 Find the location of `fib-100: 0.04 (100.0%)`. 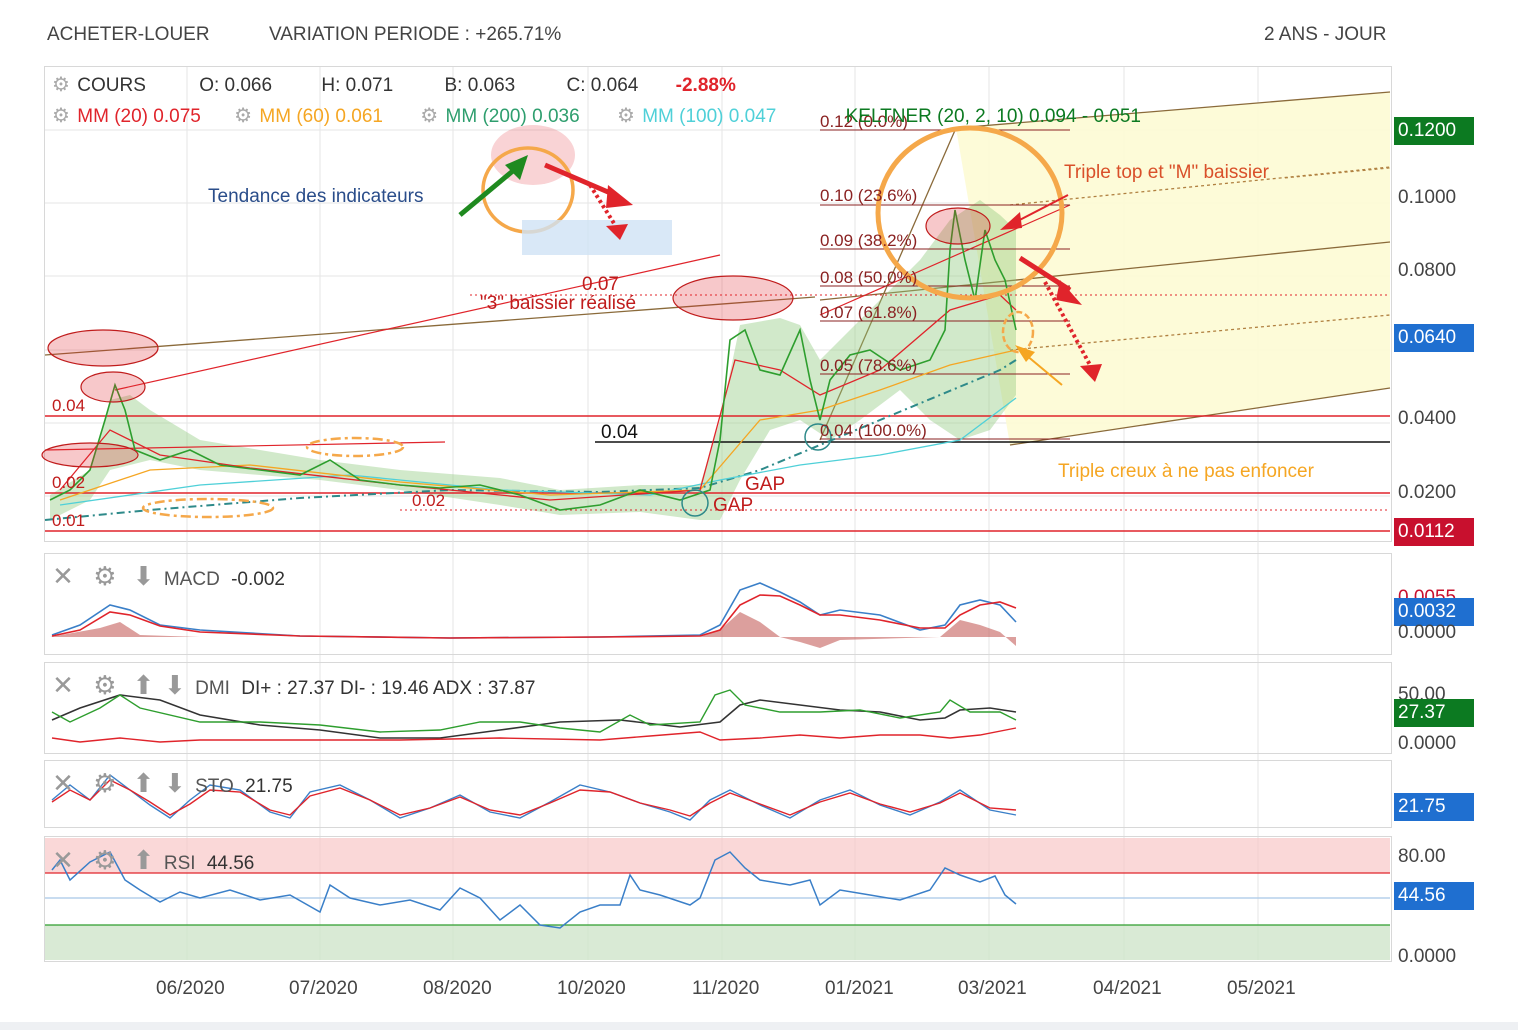

fib-100: 0.04 (100.0%) is located at coordinates (873, 430).